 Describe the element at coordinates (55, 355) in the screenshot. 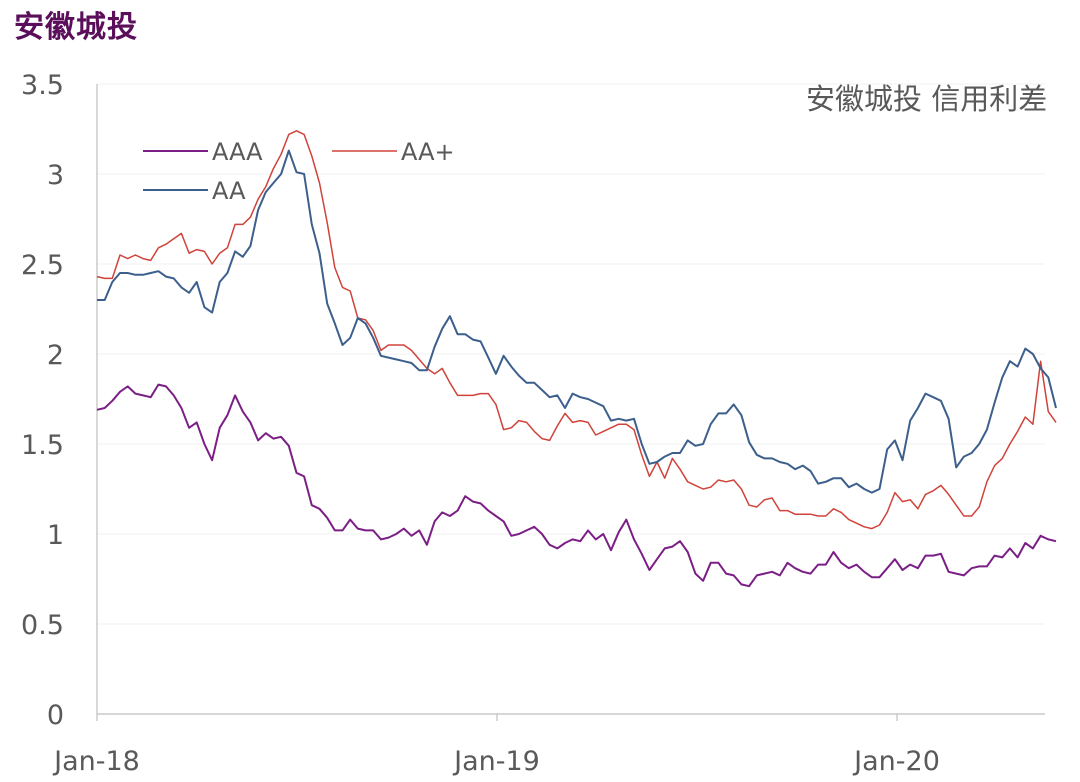

I see `y-tick-label: 2` at that location.